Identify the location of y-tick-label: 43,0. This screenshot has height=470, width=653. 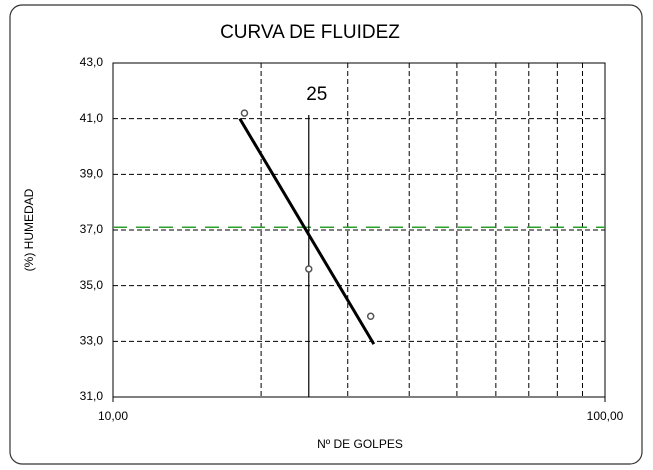
(92, 62).